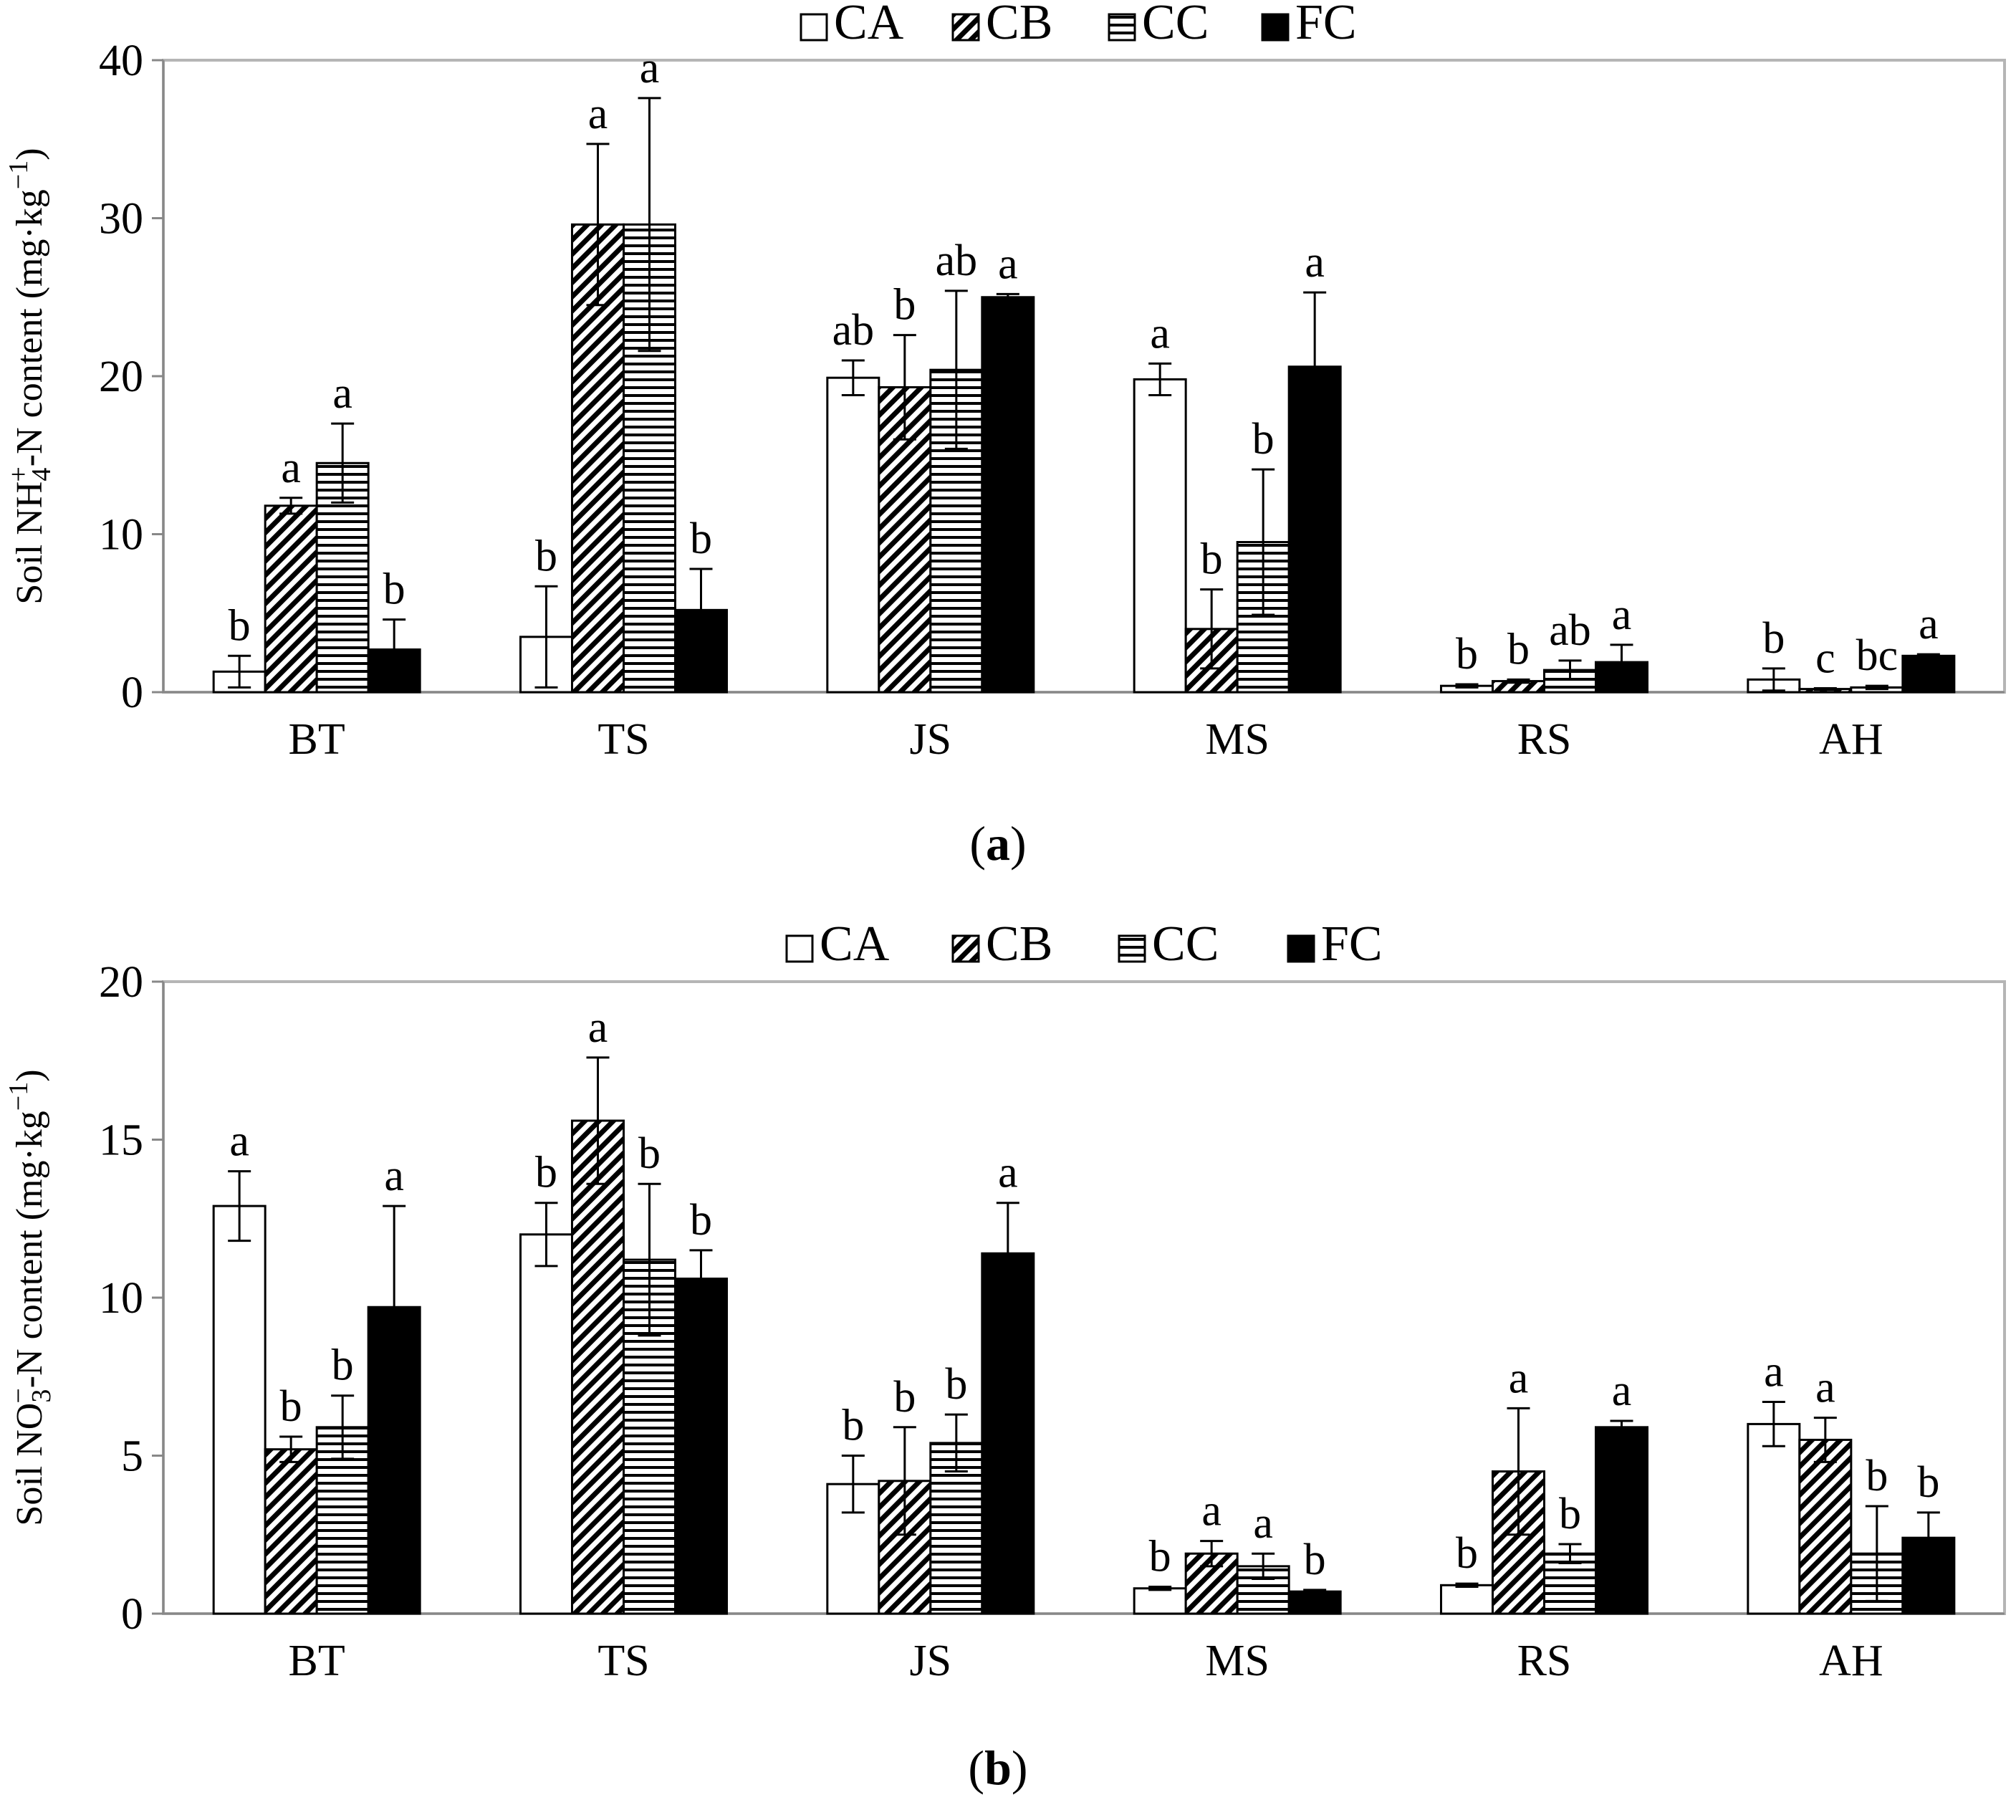 Image resolution: width=2016 pixels, height=1820 pixels. What do you see at coordinates (1825, 1526) in the screenshot?
I see `bar-cb-ah` at bounding box center [1825, 1526].